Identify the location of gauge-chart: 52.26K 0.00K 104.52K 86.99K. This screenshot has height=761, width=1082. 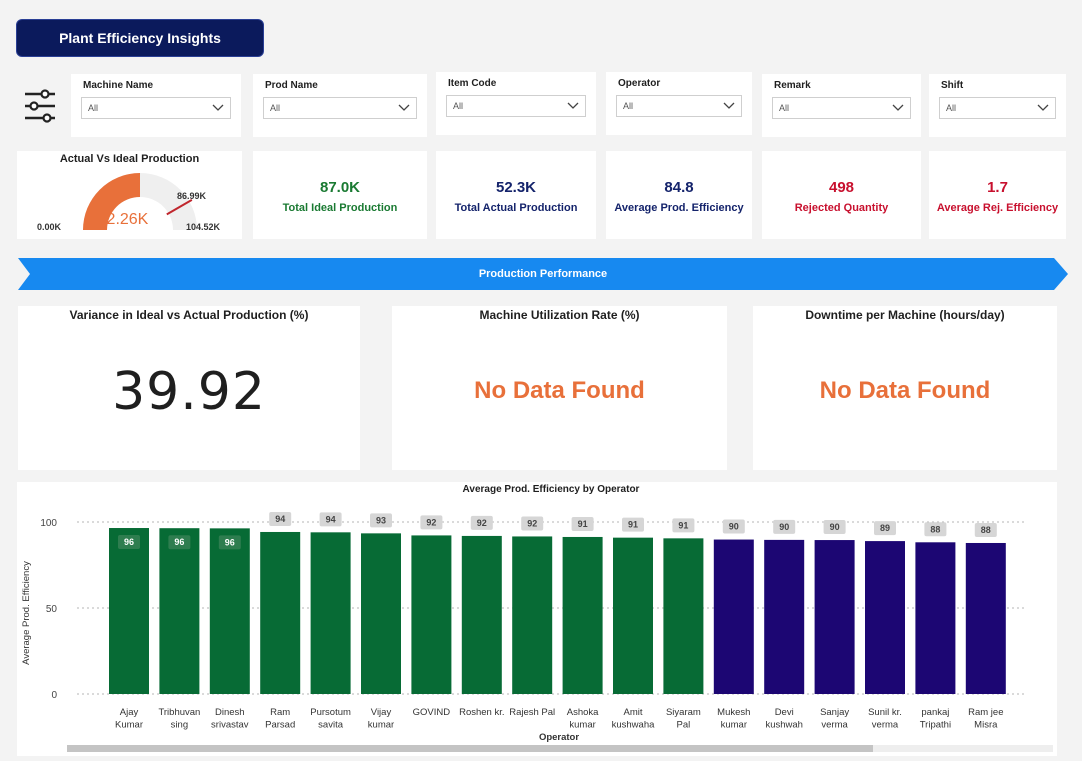
(129, 202).